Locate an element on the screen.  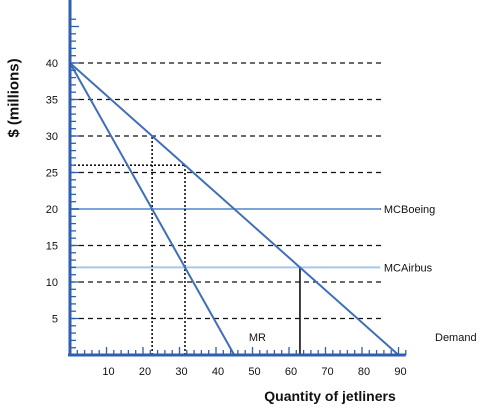
x-tick-label-30: 30 is located at coordinates (181, 372).